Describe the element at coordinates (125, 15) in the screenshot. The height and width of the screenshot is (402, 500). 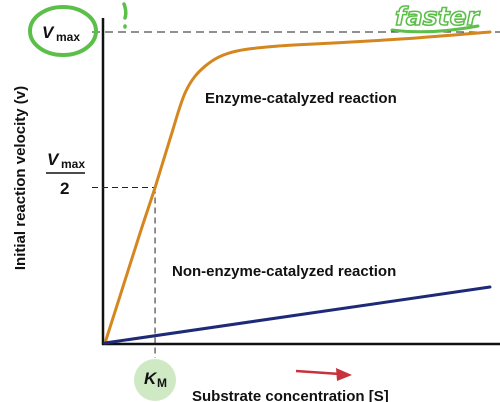
I see `handwritten-mark` at that location.